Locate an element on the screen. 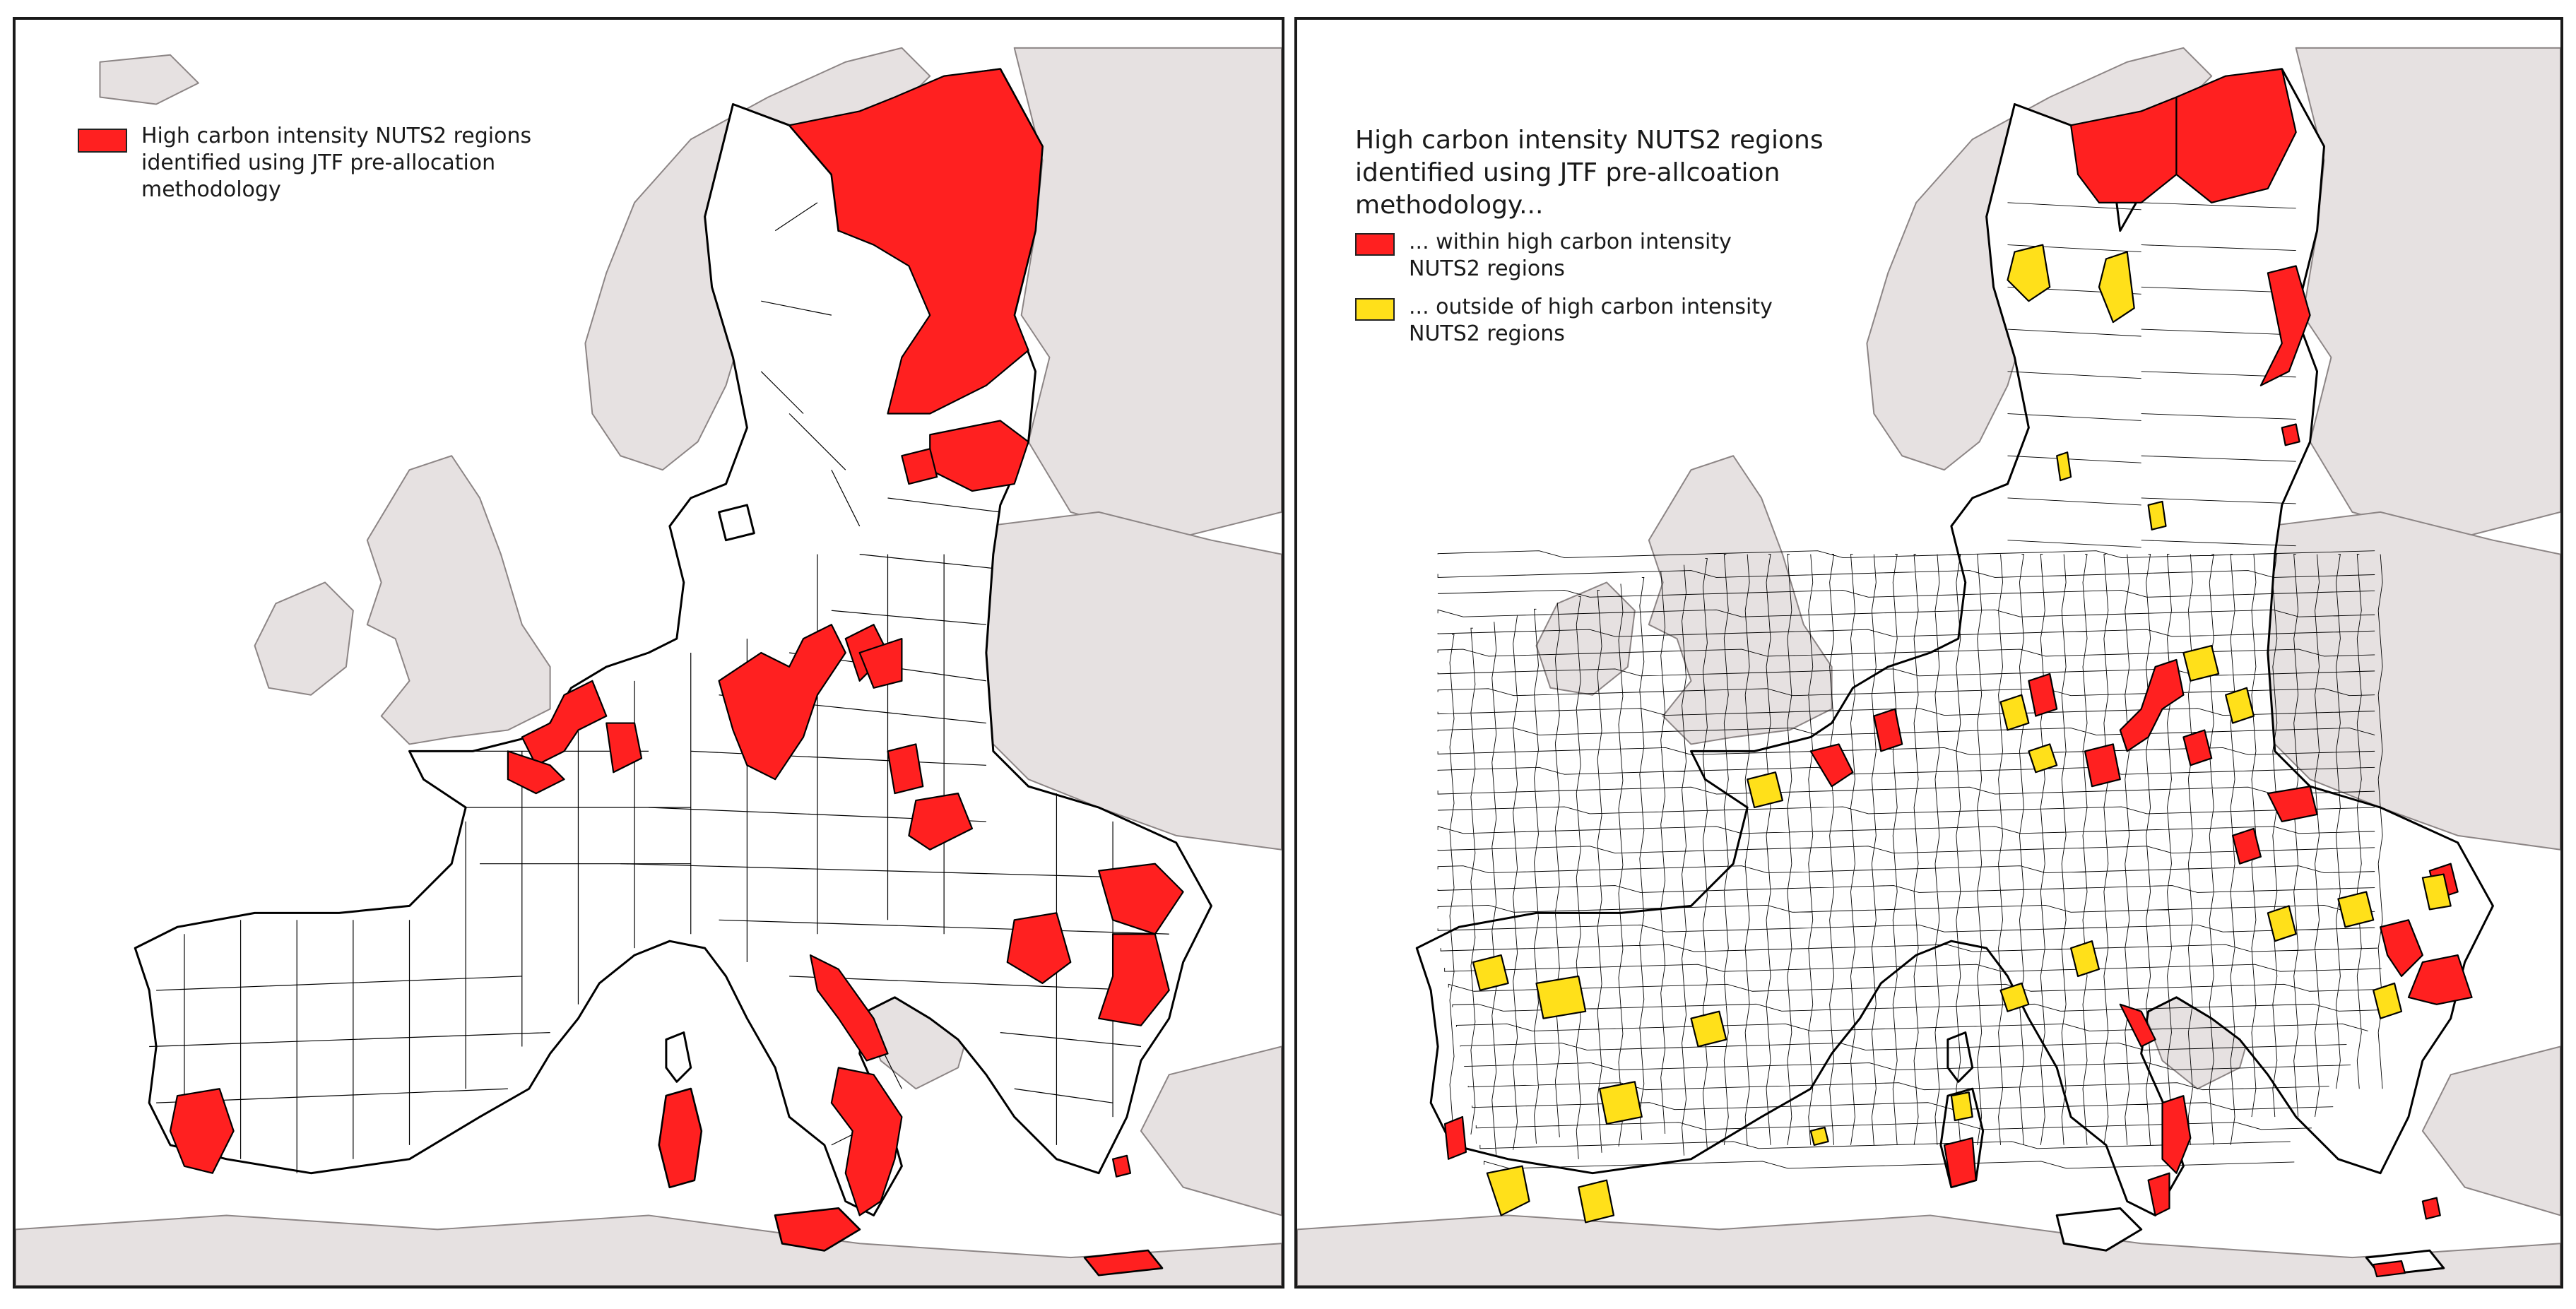 The height and width of the screenshot is (1309, 2576). region-france-north is located at coordinates (1765, 790).